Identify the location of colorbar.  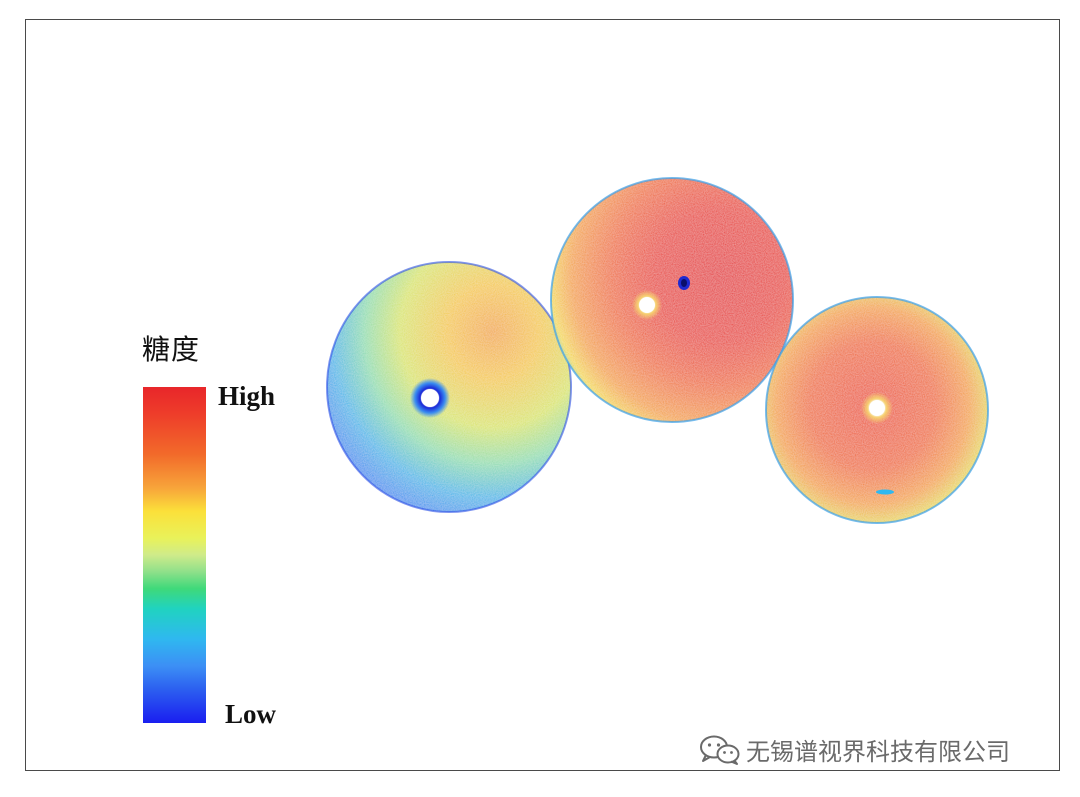
(174, 555).